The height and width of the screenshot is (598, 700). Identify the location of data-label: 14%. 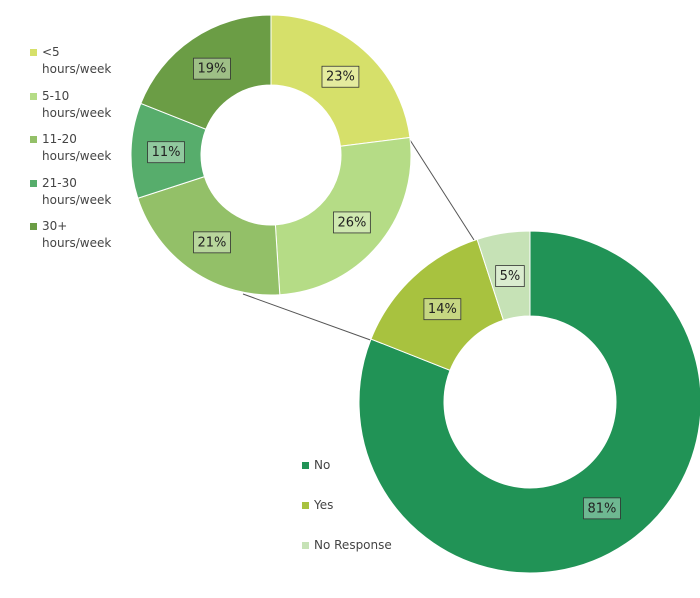
(442, 309).